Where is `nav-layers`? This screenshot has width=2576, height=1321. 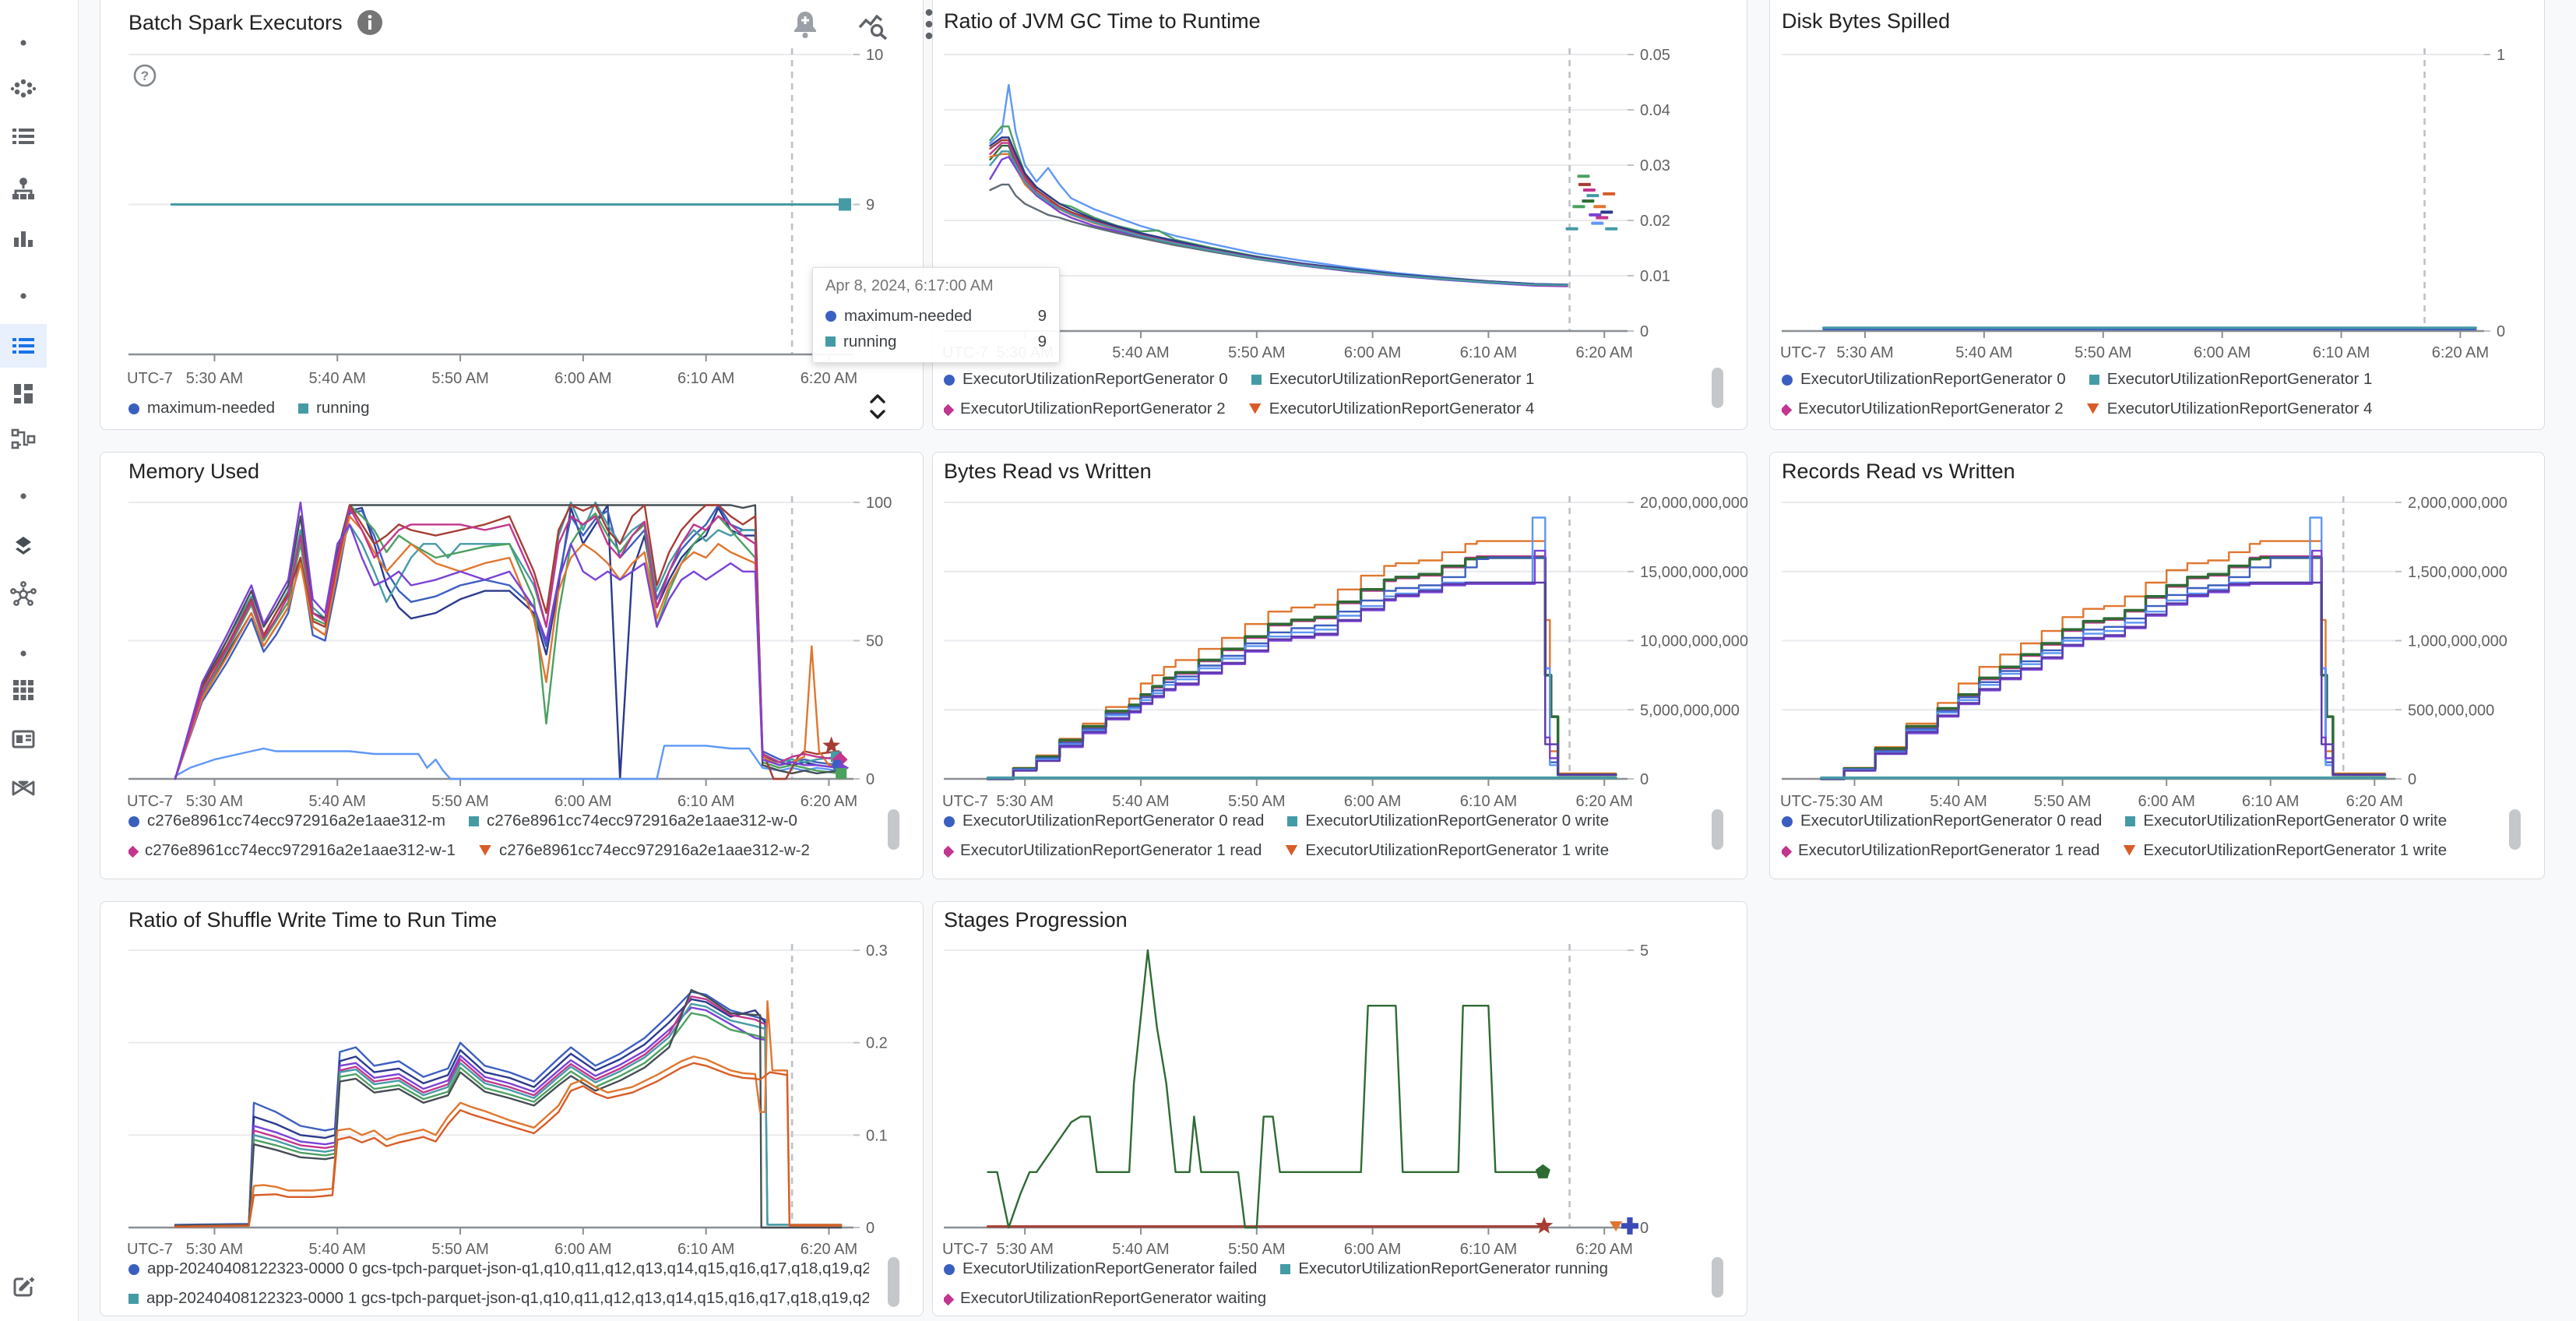 nav-layers is located at coordinates (23, 546).